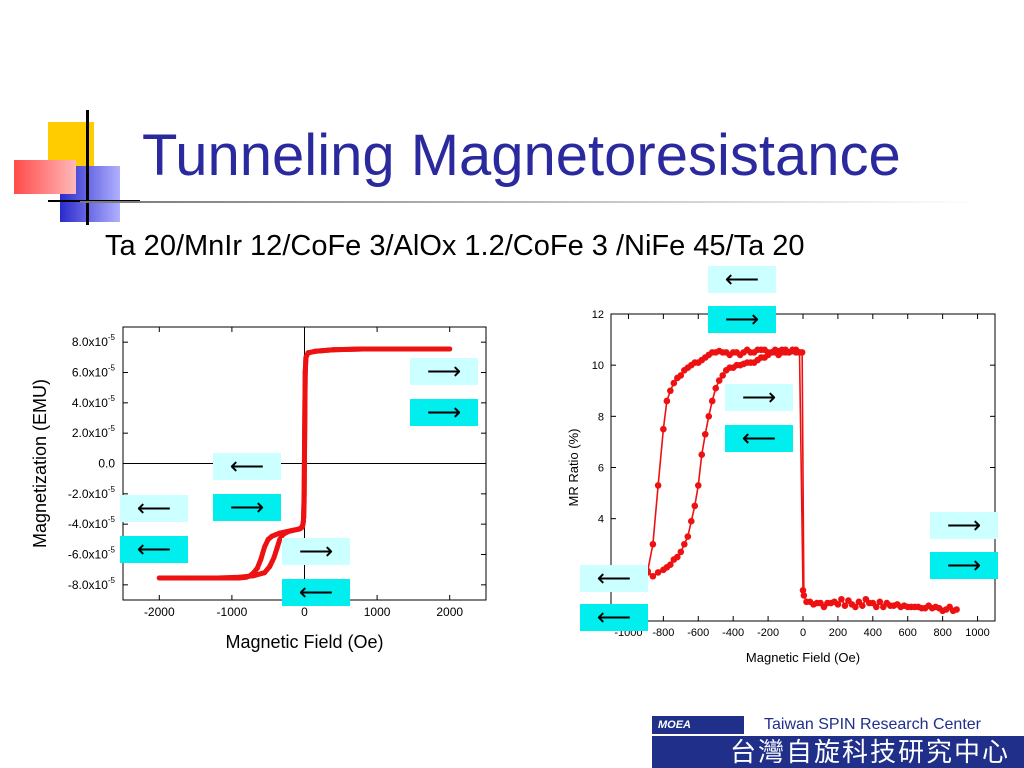  Describe the element at coordinates (304, 612) in the screenshot. I see `m-x-tick-label: 0` at that location.